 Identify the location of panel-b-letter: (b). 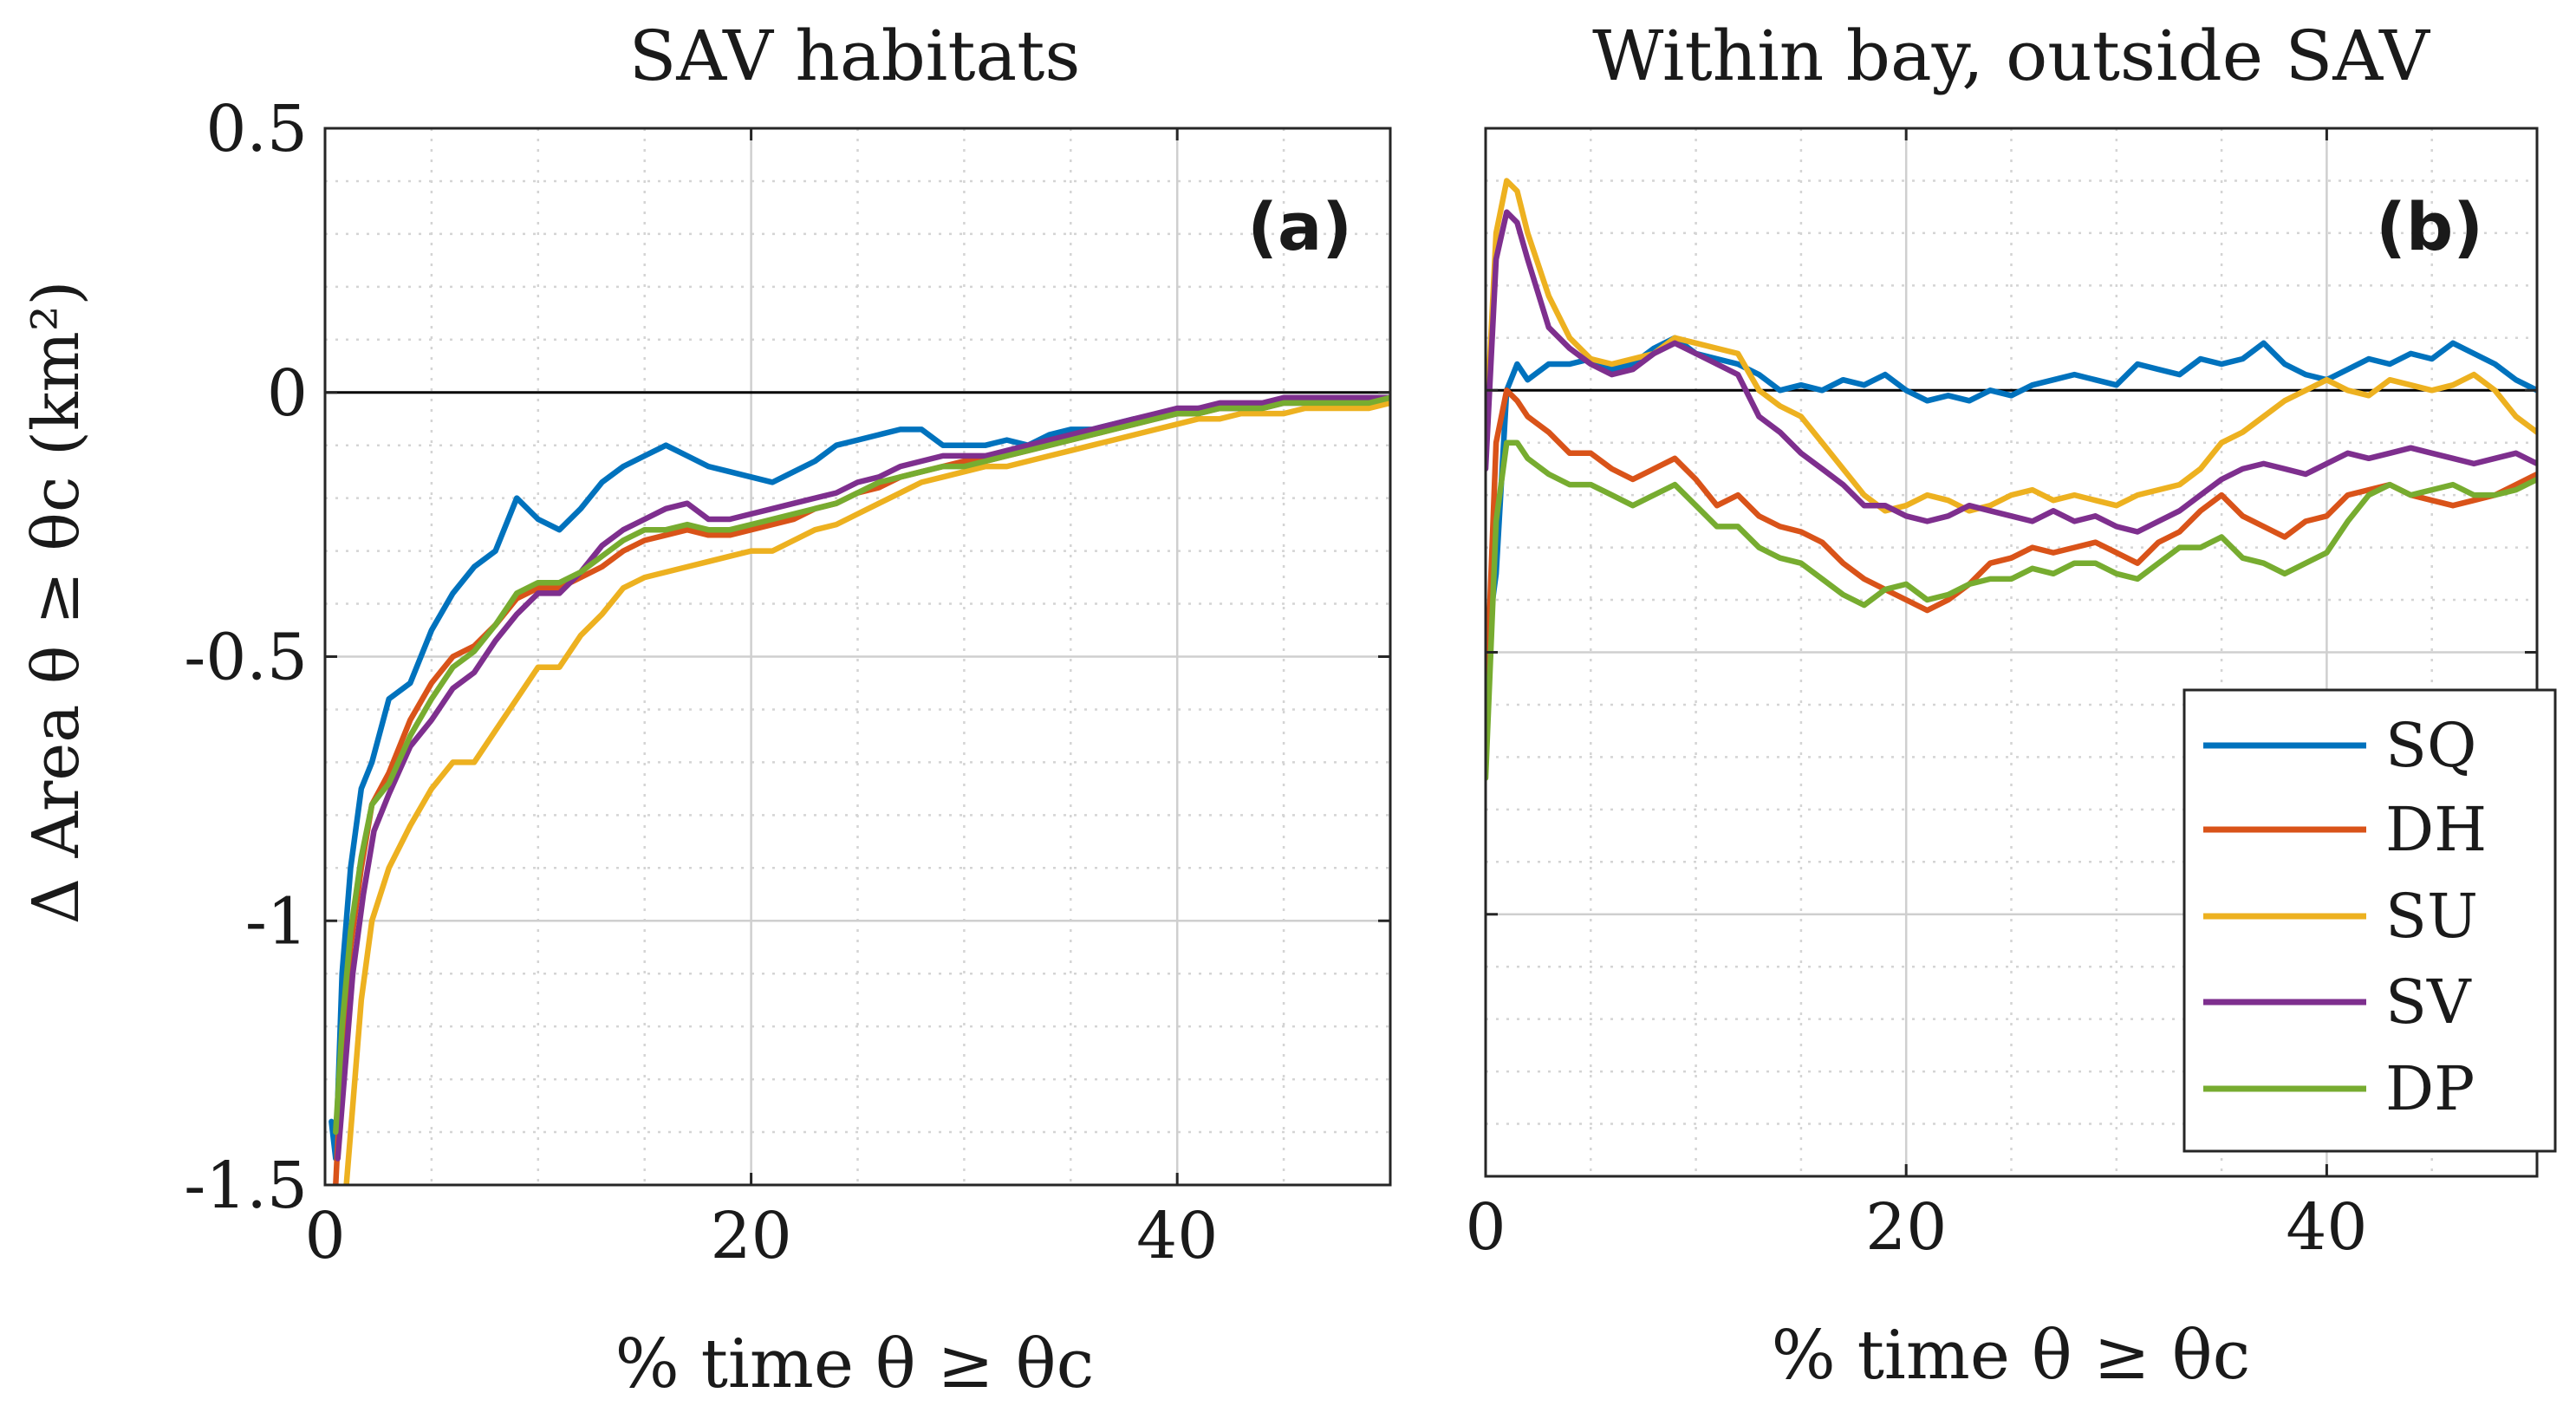
(2429, 226).